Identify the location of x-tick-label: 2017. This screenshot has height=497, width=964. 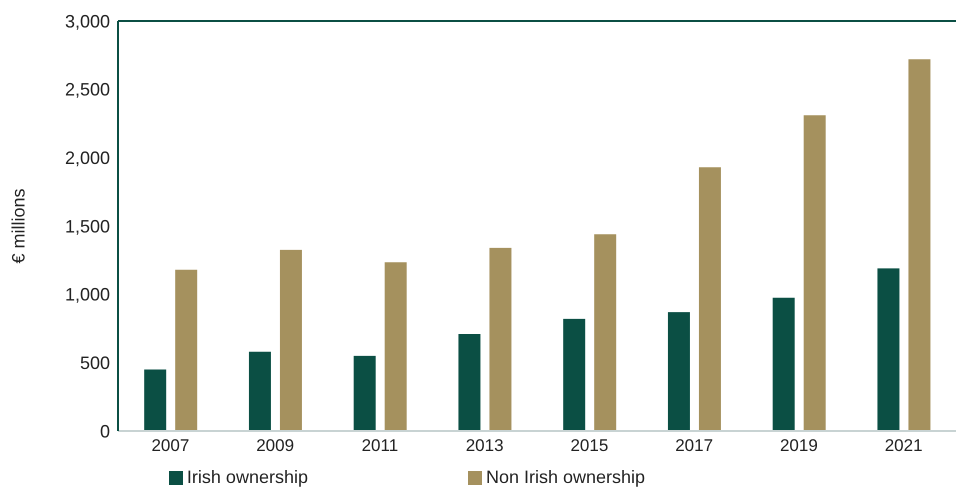
(694, 446).